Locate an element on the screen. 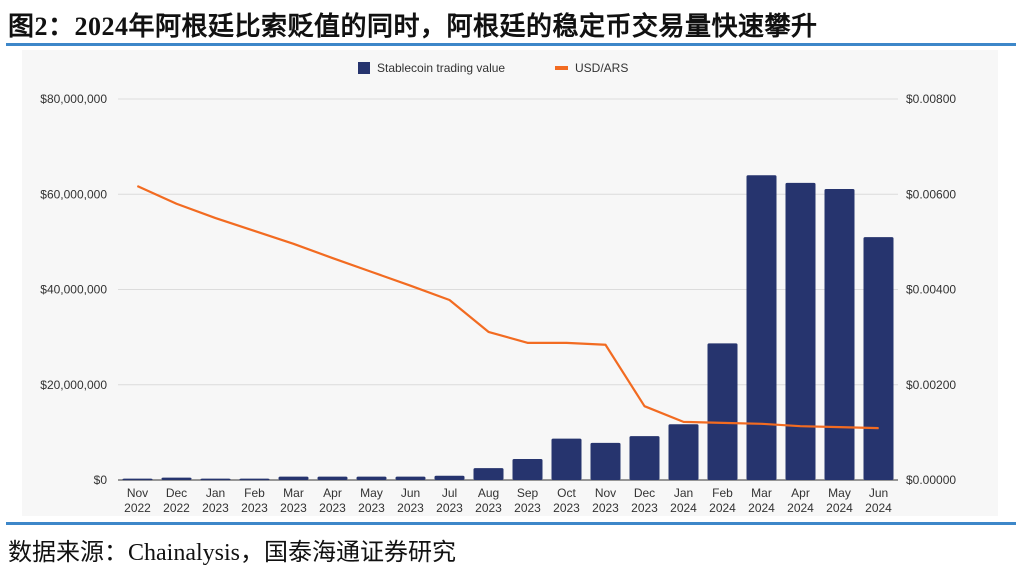 This screenshot has height=574, width=1024. left-tick-label: $40,000,000 is located at coordinates (73, 290).